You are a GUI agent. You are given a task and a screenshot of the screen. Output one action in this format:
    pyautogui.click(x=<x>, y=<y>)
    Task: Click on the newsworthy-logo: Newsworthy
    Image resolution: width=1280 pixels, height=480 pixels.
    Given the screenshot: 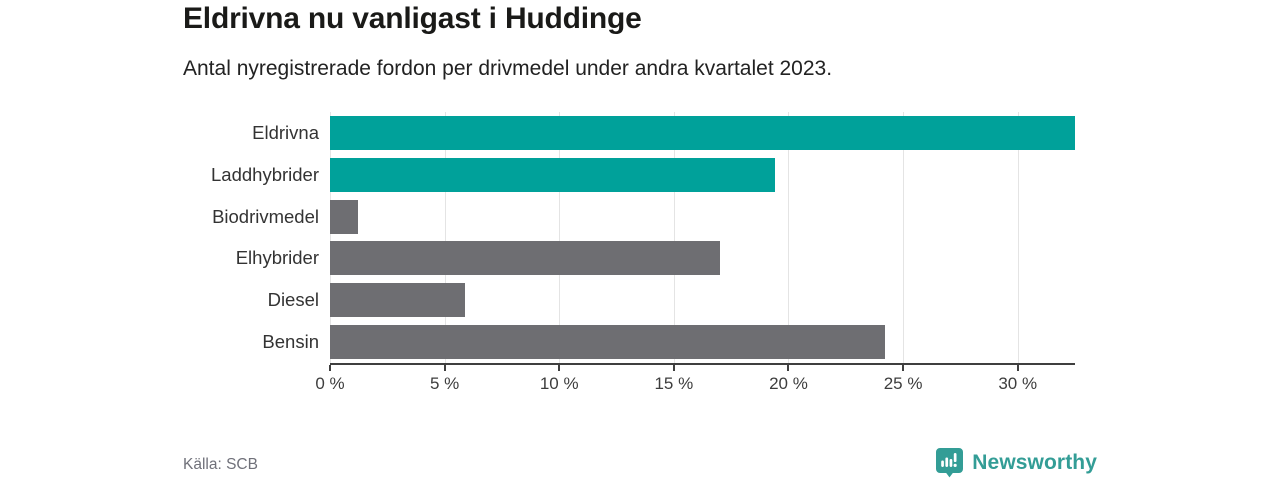 What is the action you would take?
    pyautogui.click(x=1016, y=462)
    